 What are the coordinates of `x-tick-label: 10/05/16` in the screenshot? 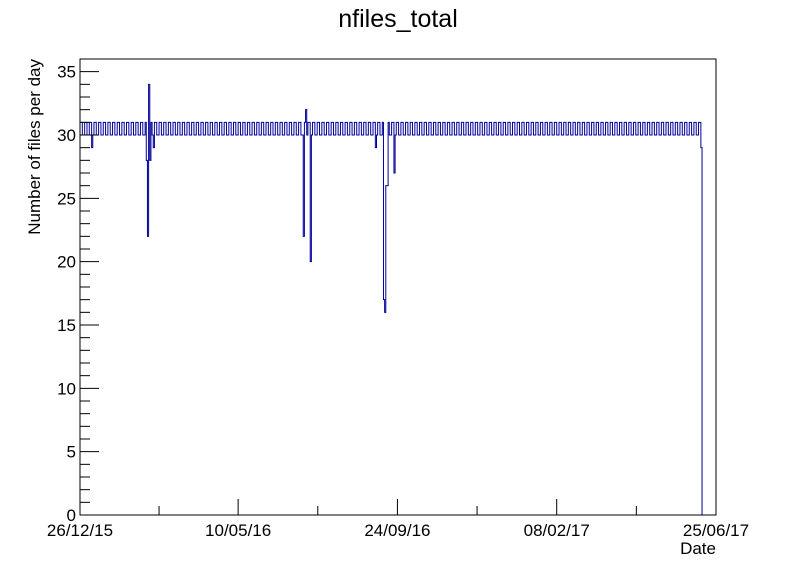 It's located at (238, 530).